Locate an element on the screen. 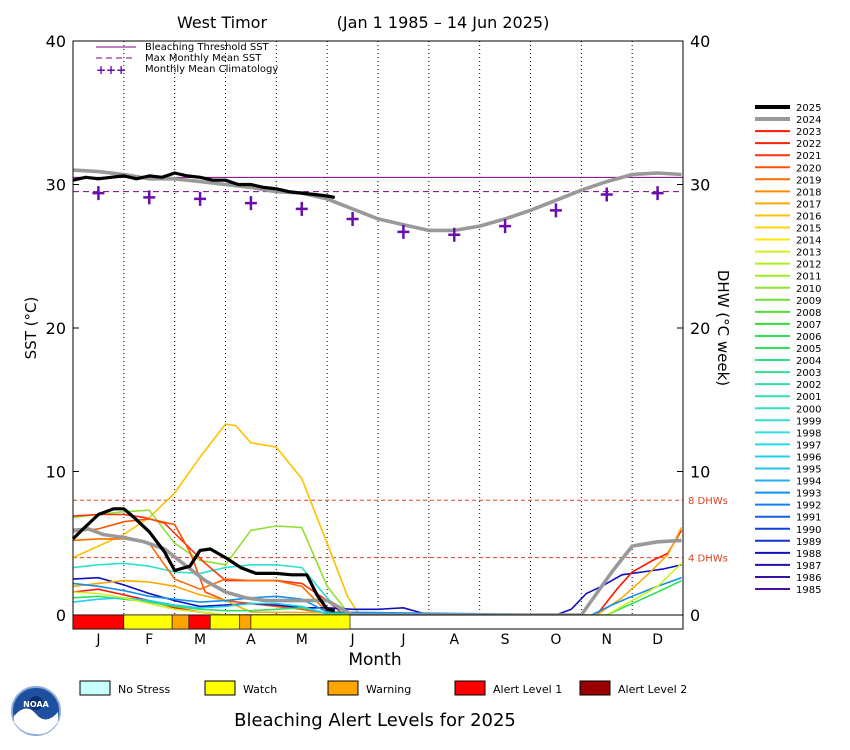  history-dhw-line-2013 is located at coordinates (377, 589).